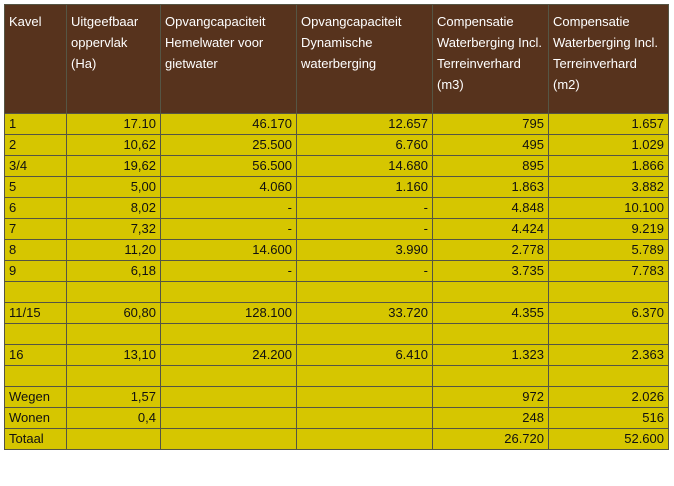 The image size is (674, 486). Describe the element at coordinates (490, 208) in the screenshot. I see `cell-compensatie-m3: 4.848` at that location.